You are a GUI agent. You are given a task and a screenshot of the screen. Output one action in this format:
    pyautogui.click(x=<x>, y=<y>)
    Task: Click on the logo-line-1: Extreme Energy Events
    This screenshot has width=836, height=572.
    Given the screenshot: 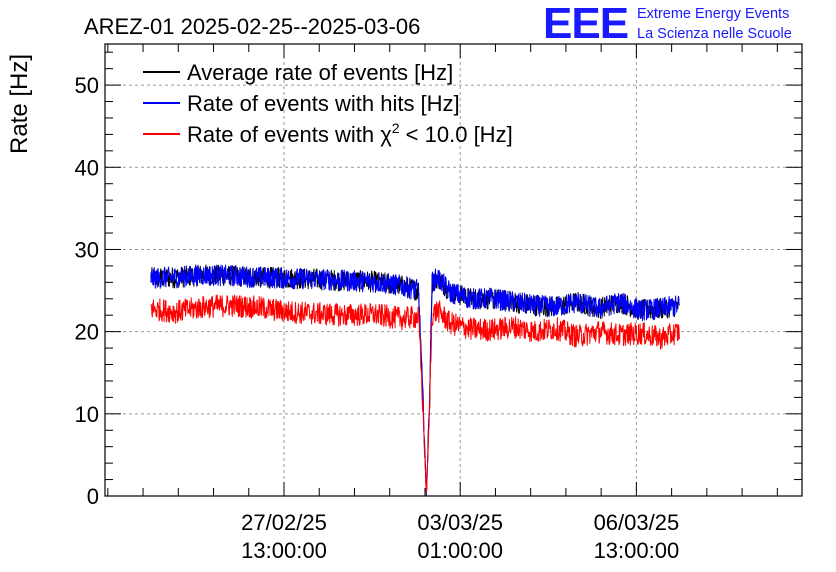 What is the action you would take?
    pyautogui.click(x=713, y=14)
    